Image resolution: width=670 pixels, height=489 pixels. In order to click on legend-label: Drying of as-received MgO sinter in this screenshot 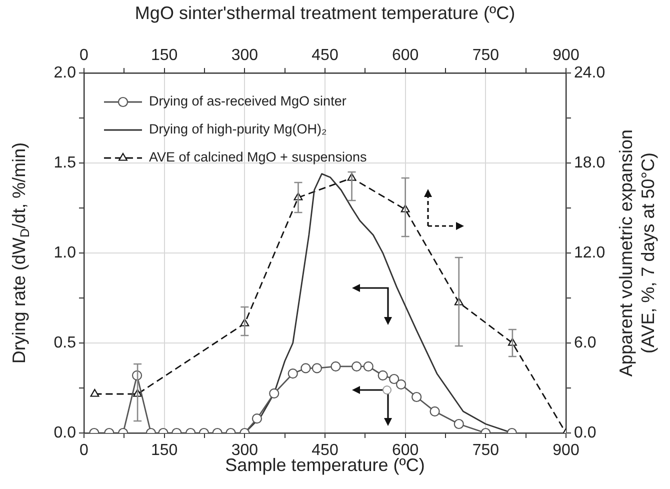, I will do `click(248, 101)`.